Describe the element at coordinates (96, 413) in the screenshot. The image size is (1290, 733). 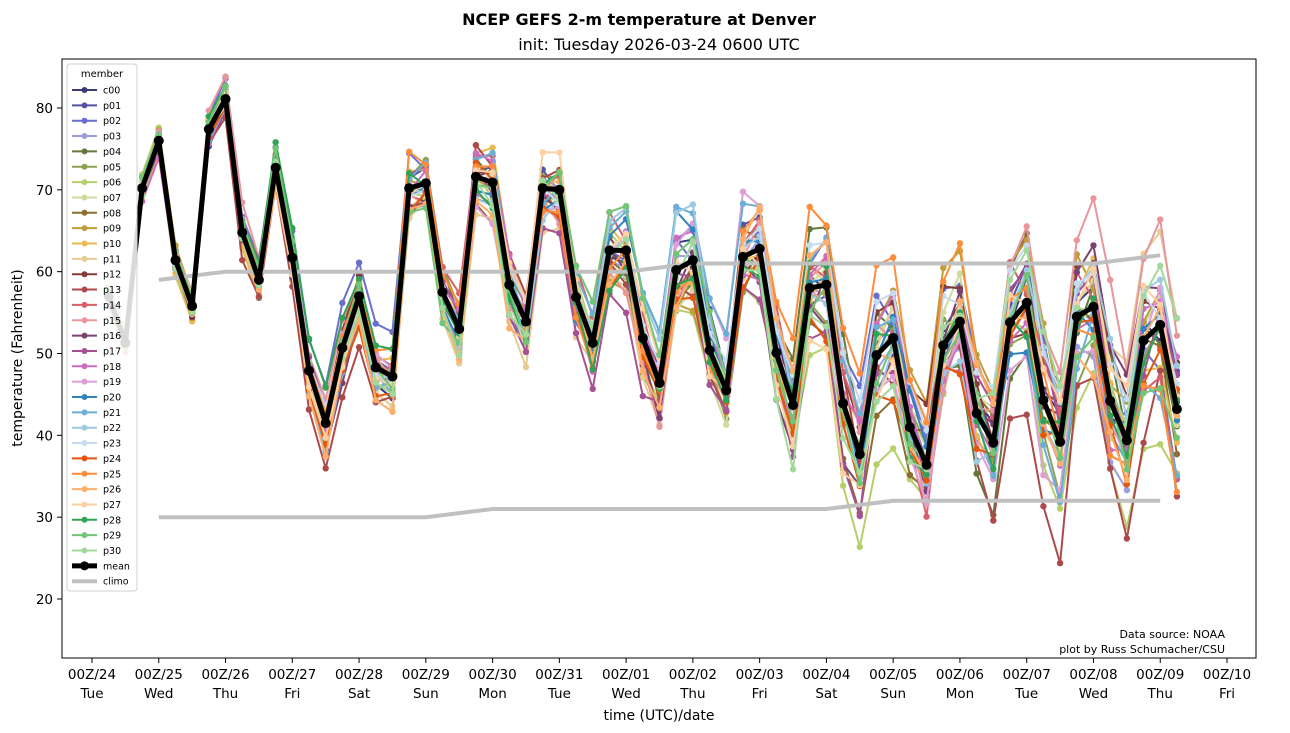
I see `legend-item-p21: p21` at that location.